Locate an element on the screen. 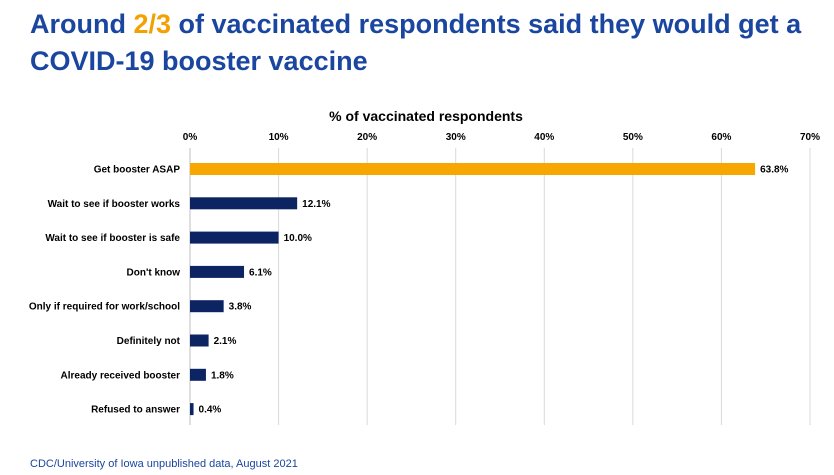  data-label: 12.1% is located at coordinates (316, 204).